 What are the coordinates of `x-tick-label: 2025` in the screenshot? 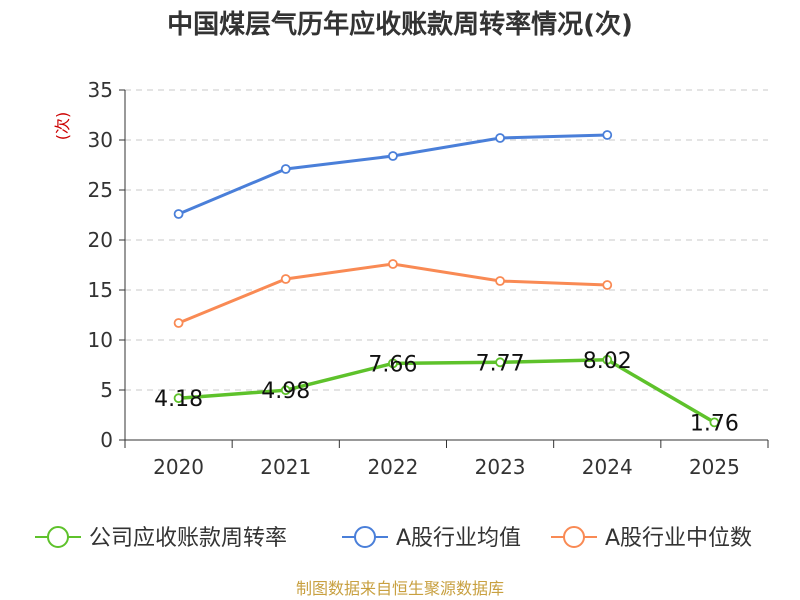 It's located at (714, 467).